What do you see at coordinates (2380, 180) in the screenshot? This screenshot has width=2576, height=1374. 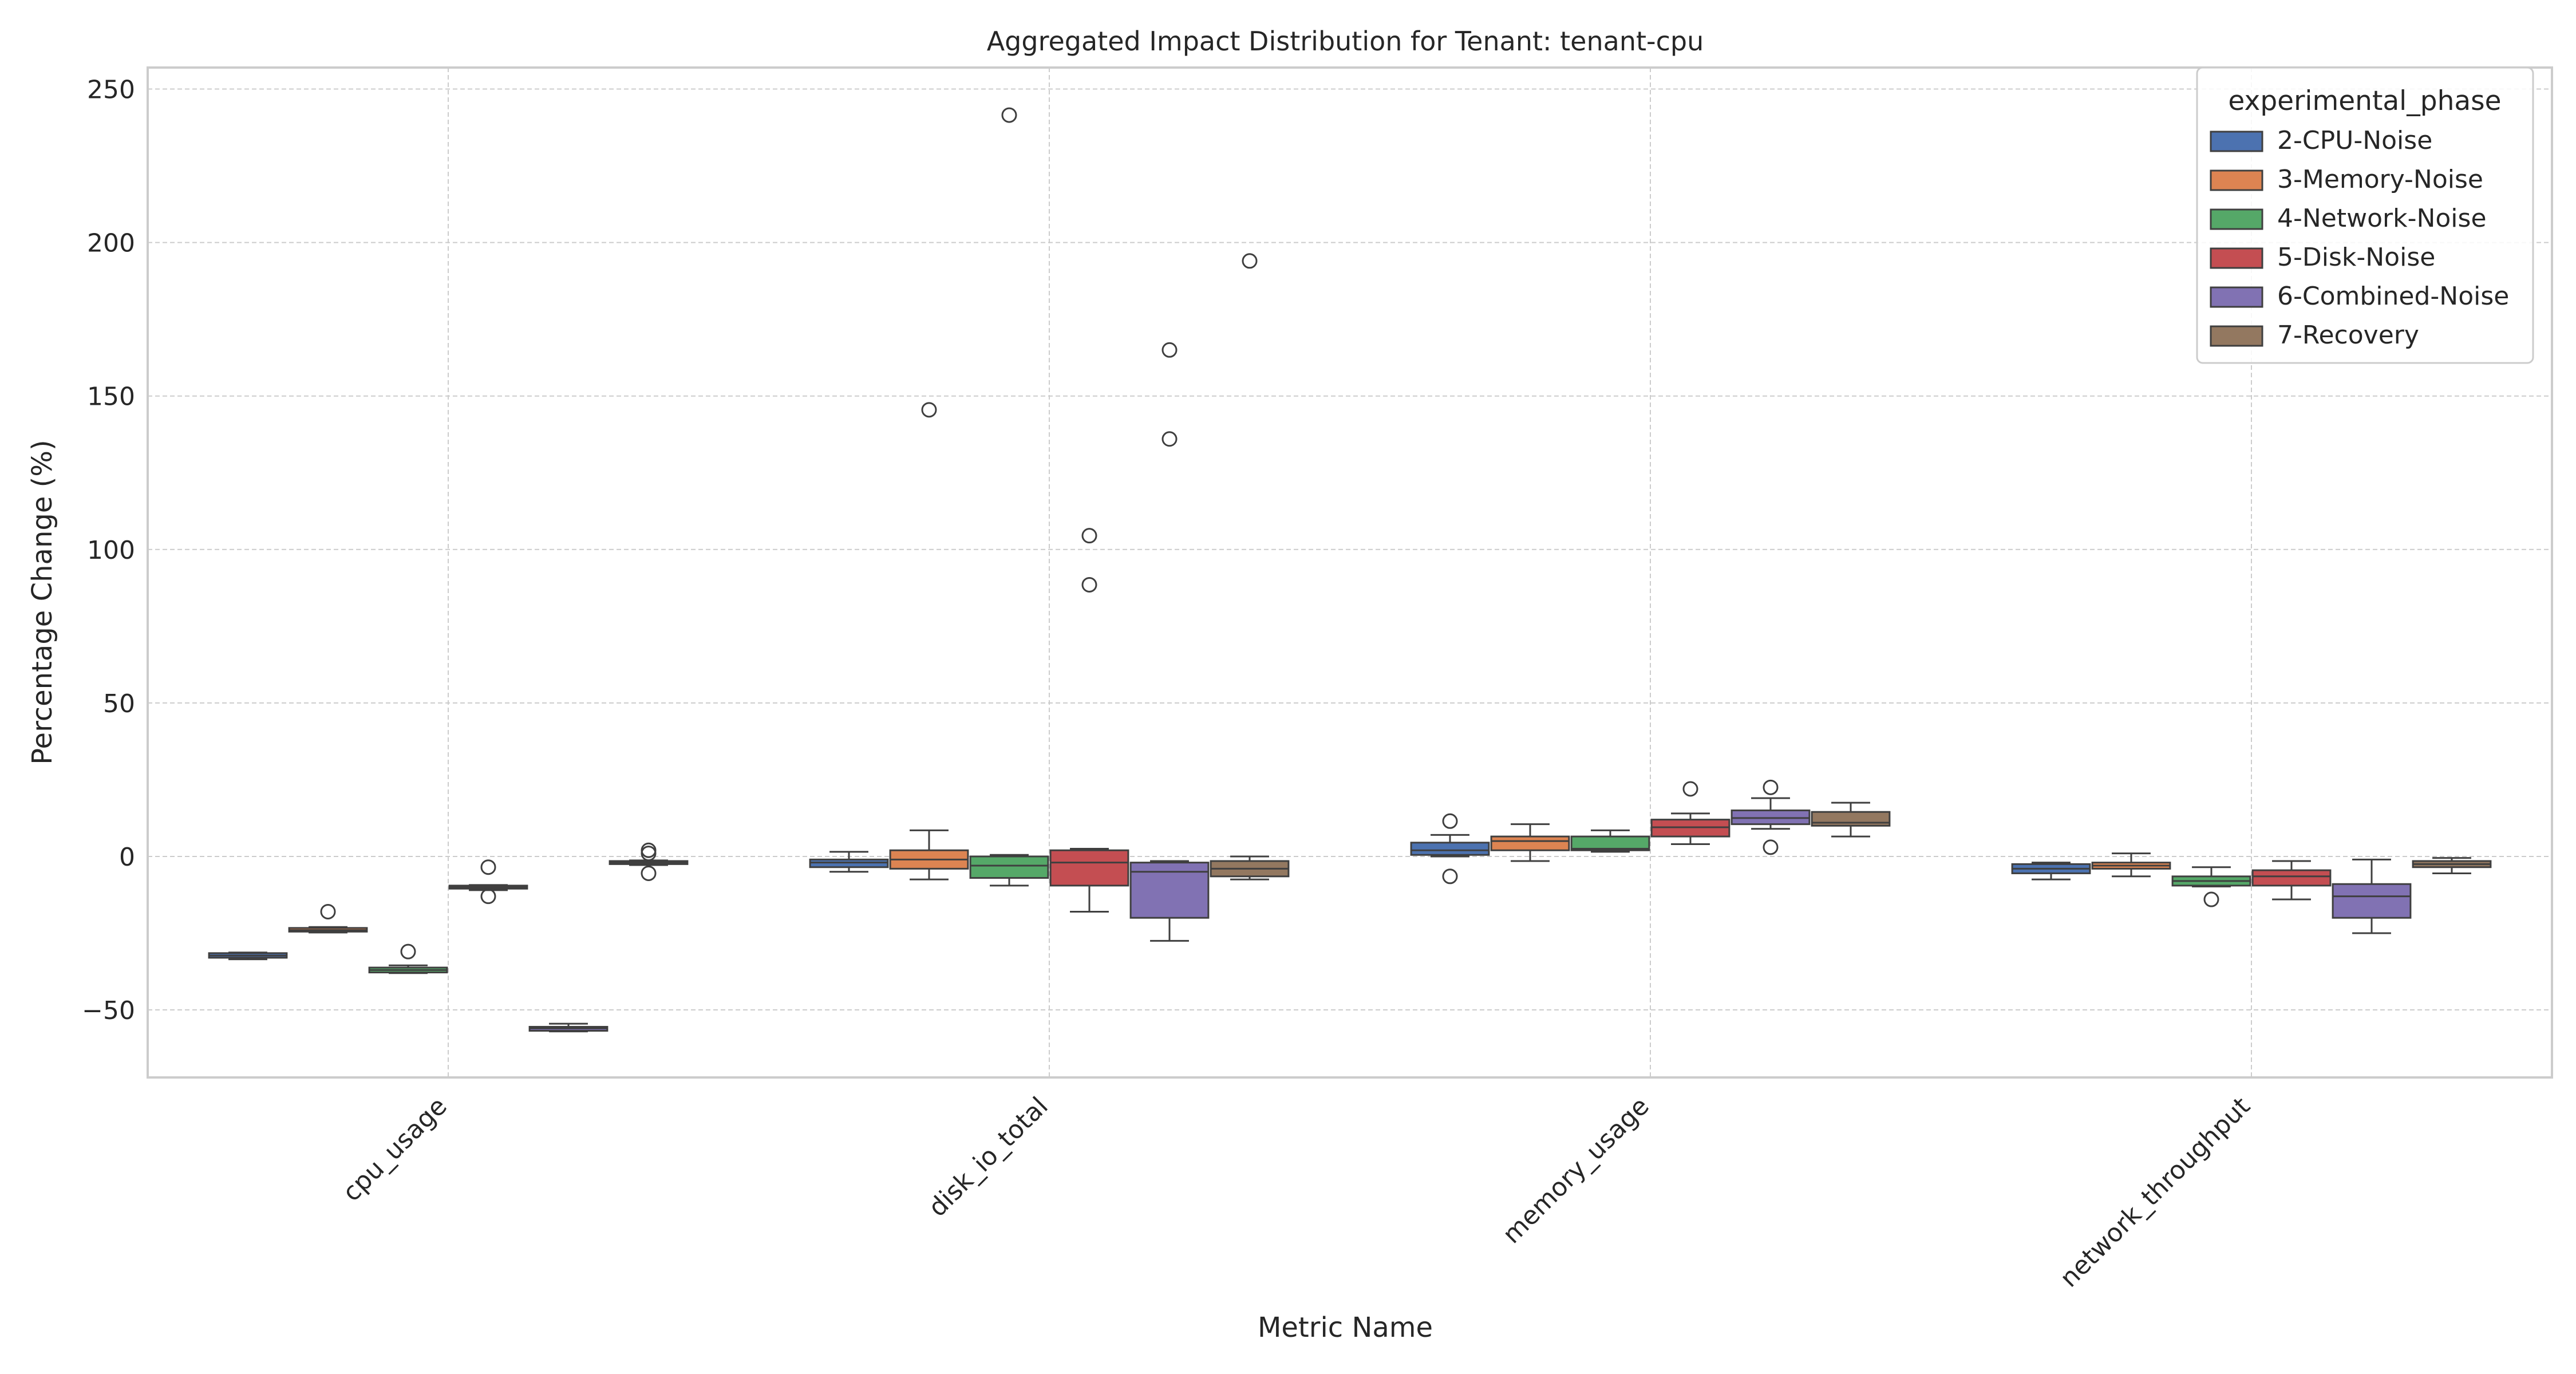 I see `legend-label: 3-Memory-Noise` at bounding box center [2380, 180].